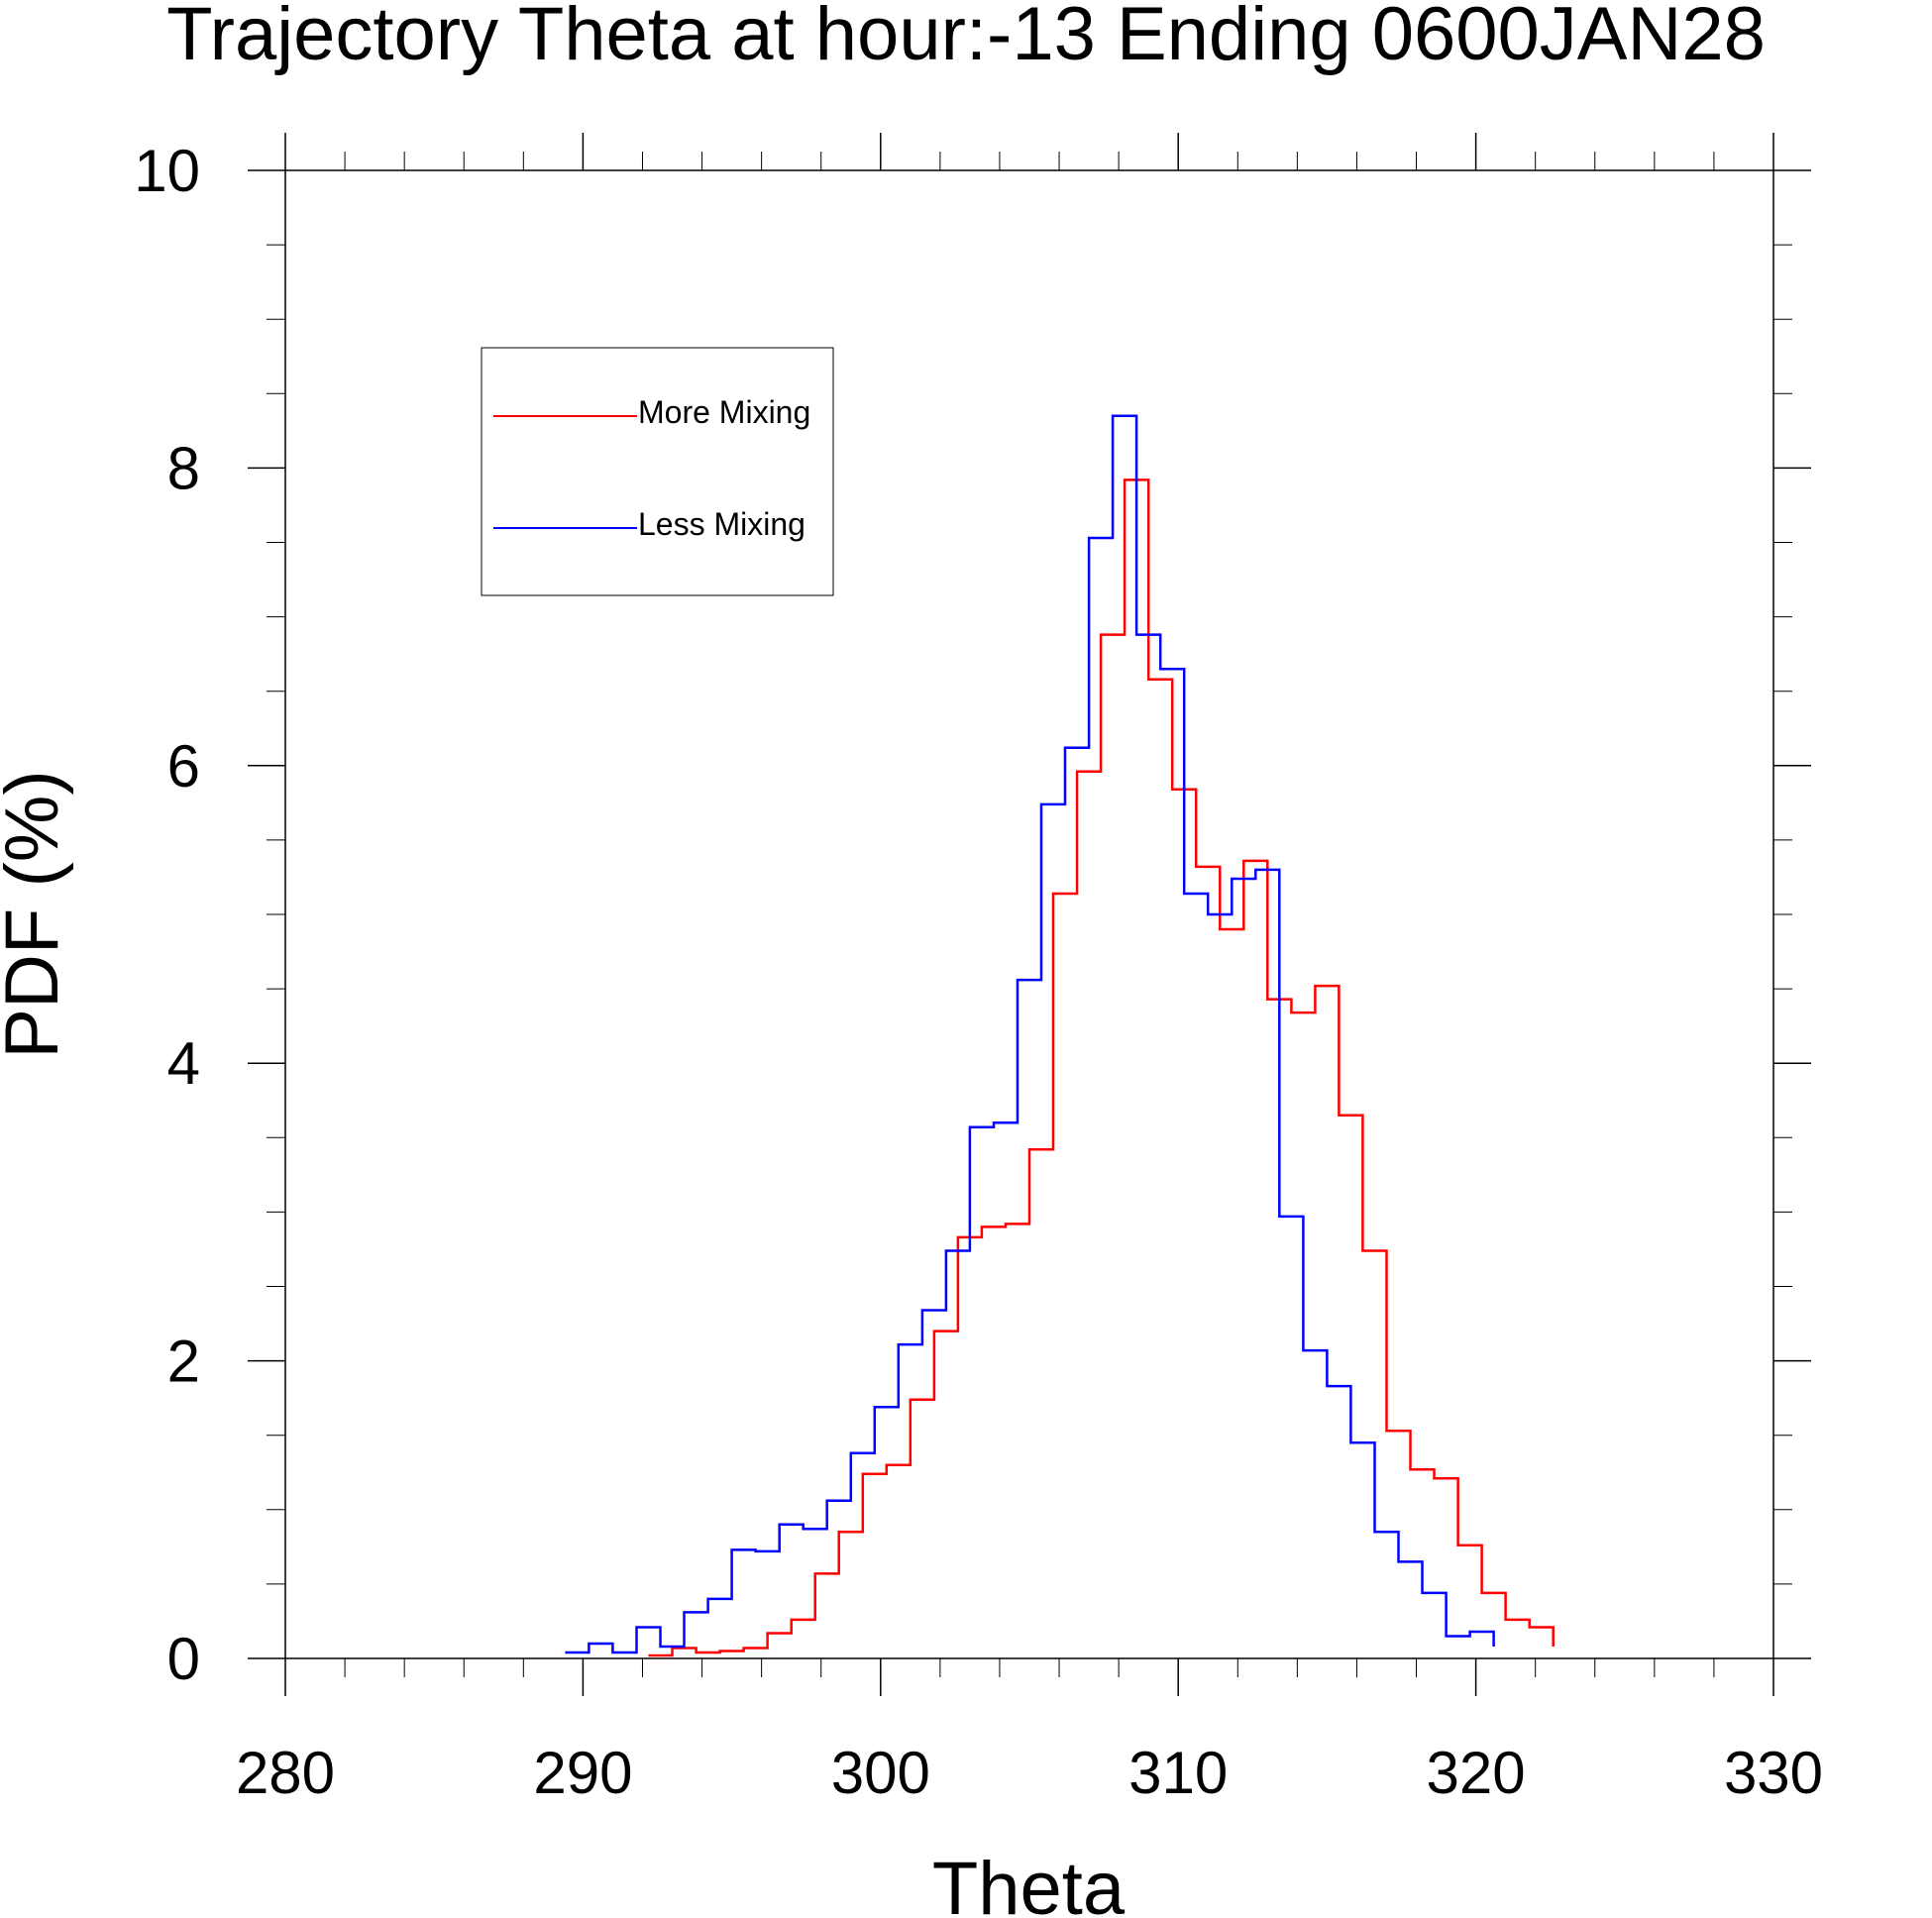 This screenshot has height=1918, width=1932. What do you see at coordinates (1178, 1773) in the screenshot?
I see `x-tick-label: 310` at bounding box center [1178, 1773].